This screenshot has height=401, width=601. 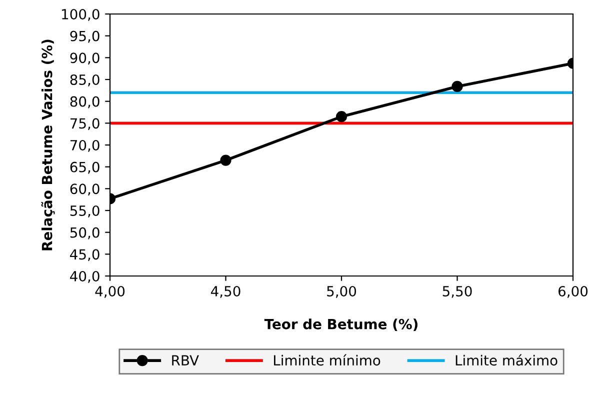 What do you see at coordinates (85, 168) in the screenshot?
I see `y-tick-label: 65,0` at bounding box center [85, 168].